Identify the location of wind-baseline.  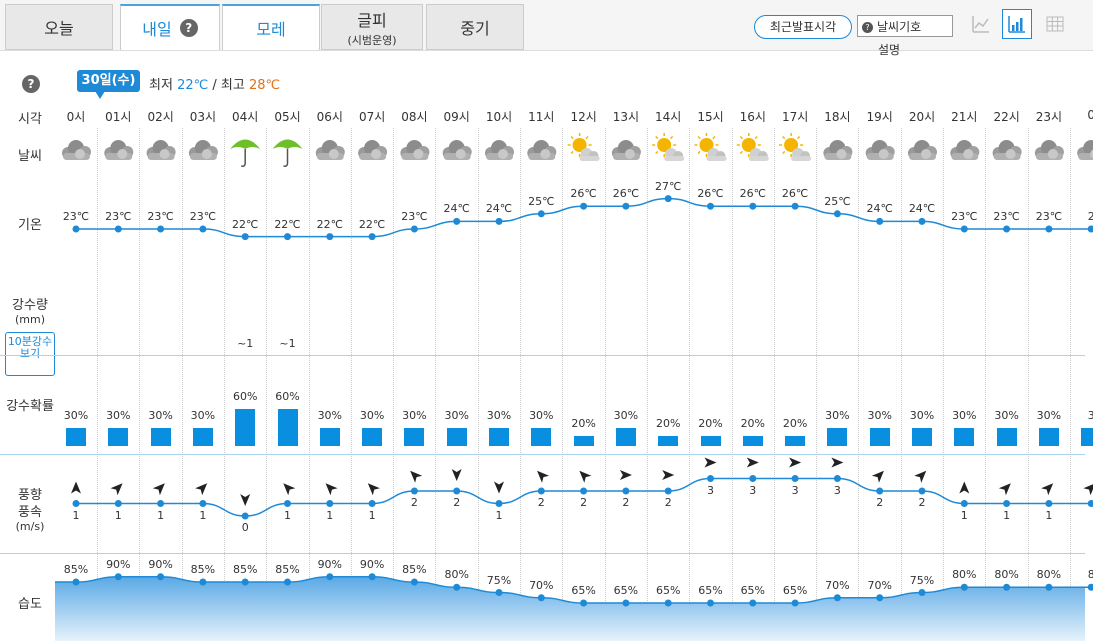
(542, 553).